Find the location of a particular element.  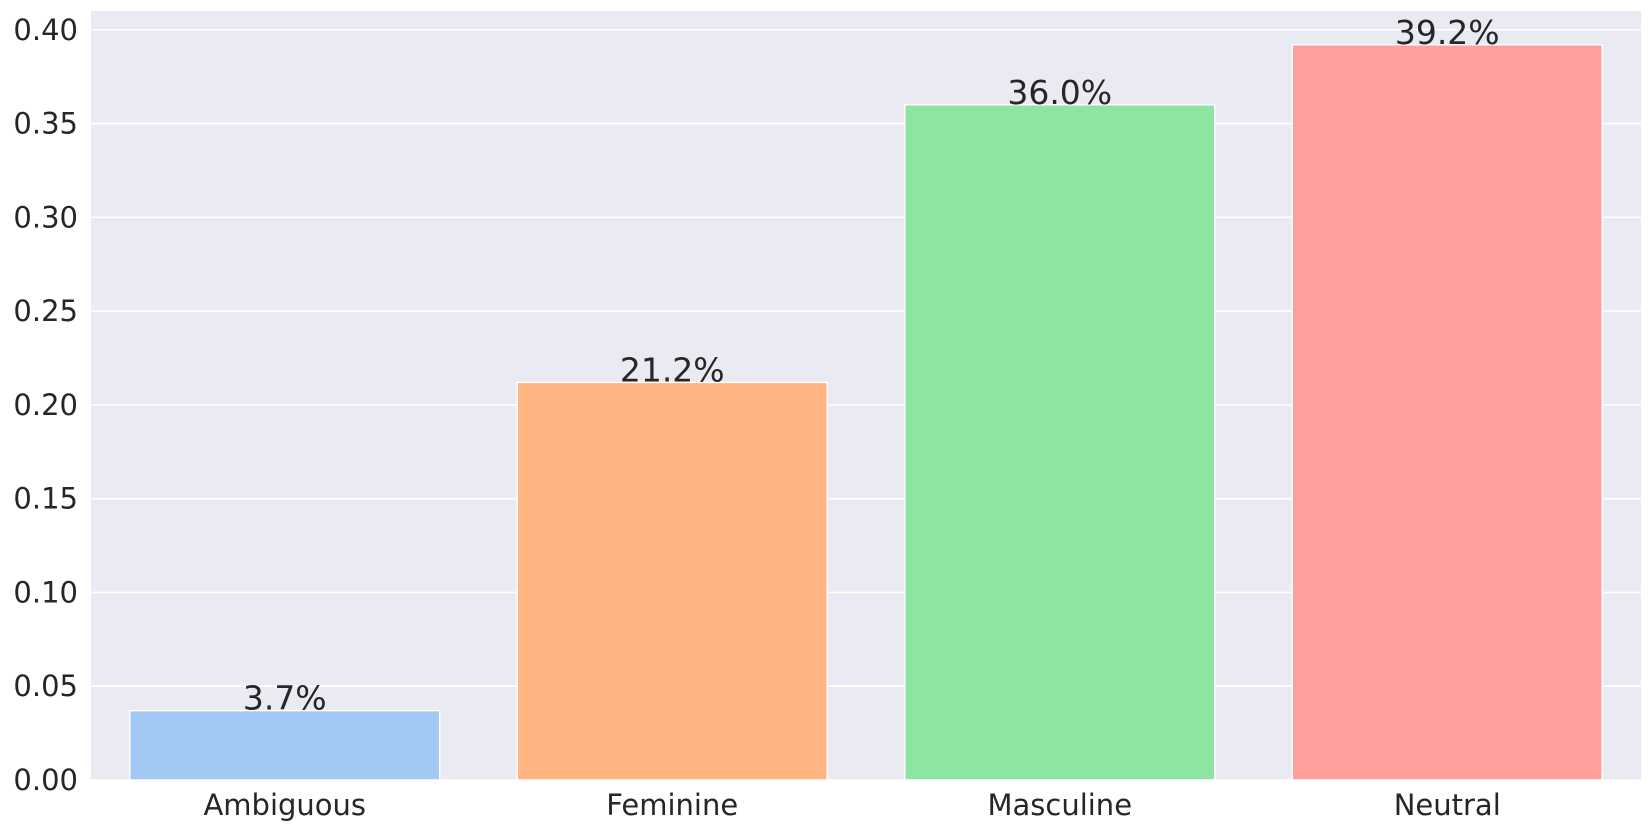

data-label: 39.2% is located at coordinates (1447, 32).